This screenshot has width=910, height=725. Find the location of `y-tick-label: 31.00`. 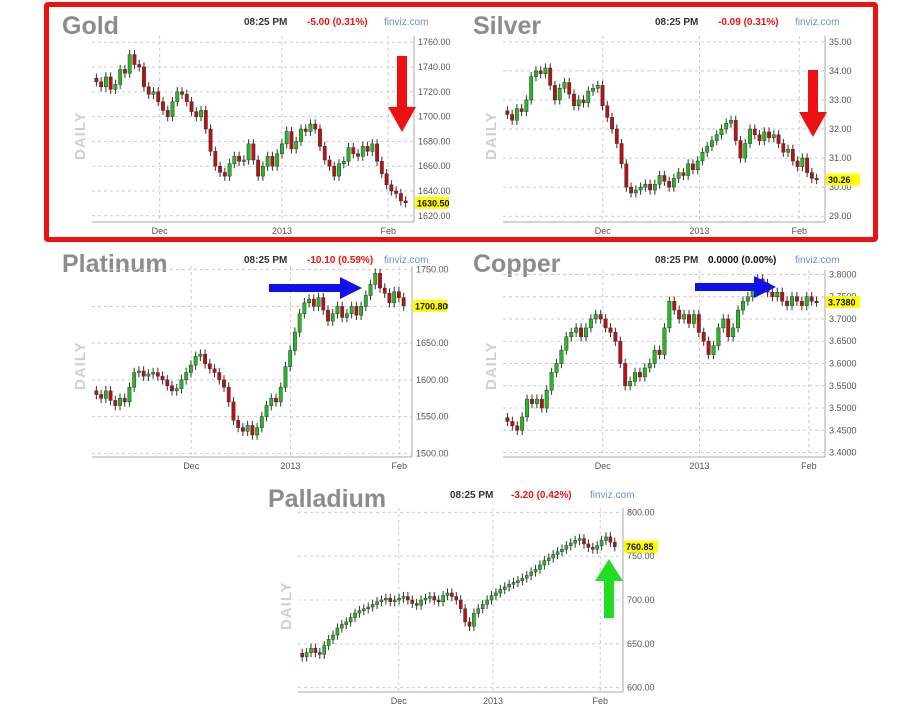

y-tick-label: 31.00 is located at coordinates (840, 158).